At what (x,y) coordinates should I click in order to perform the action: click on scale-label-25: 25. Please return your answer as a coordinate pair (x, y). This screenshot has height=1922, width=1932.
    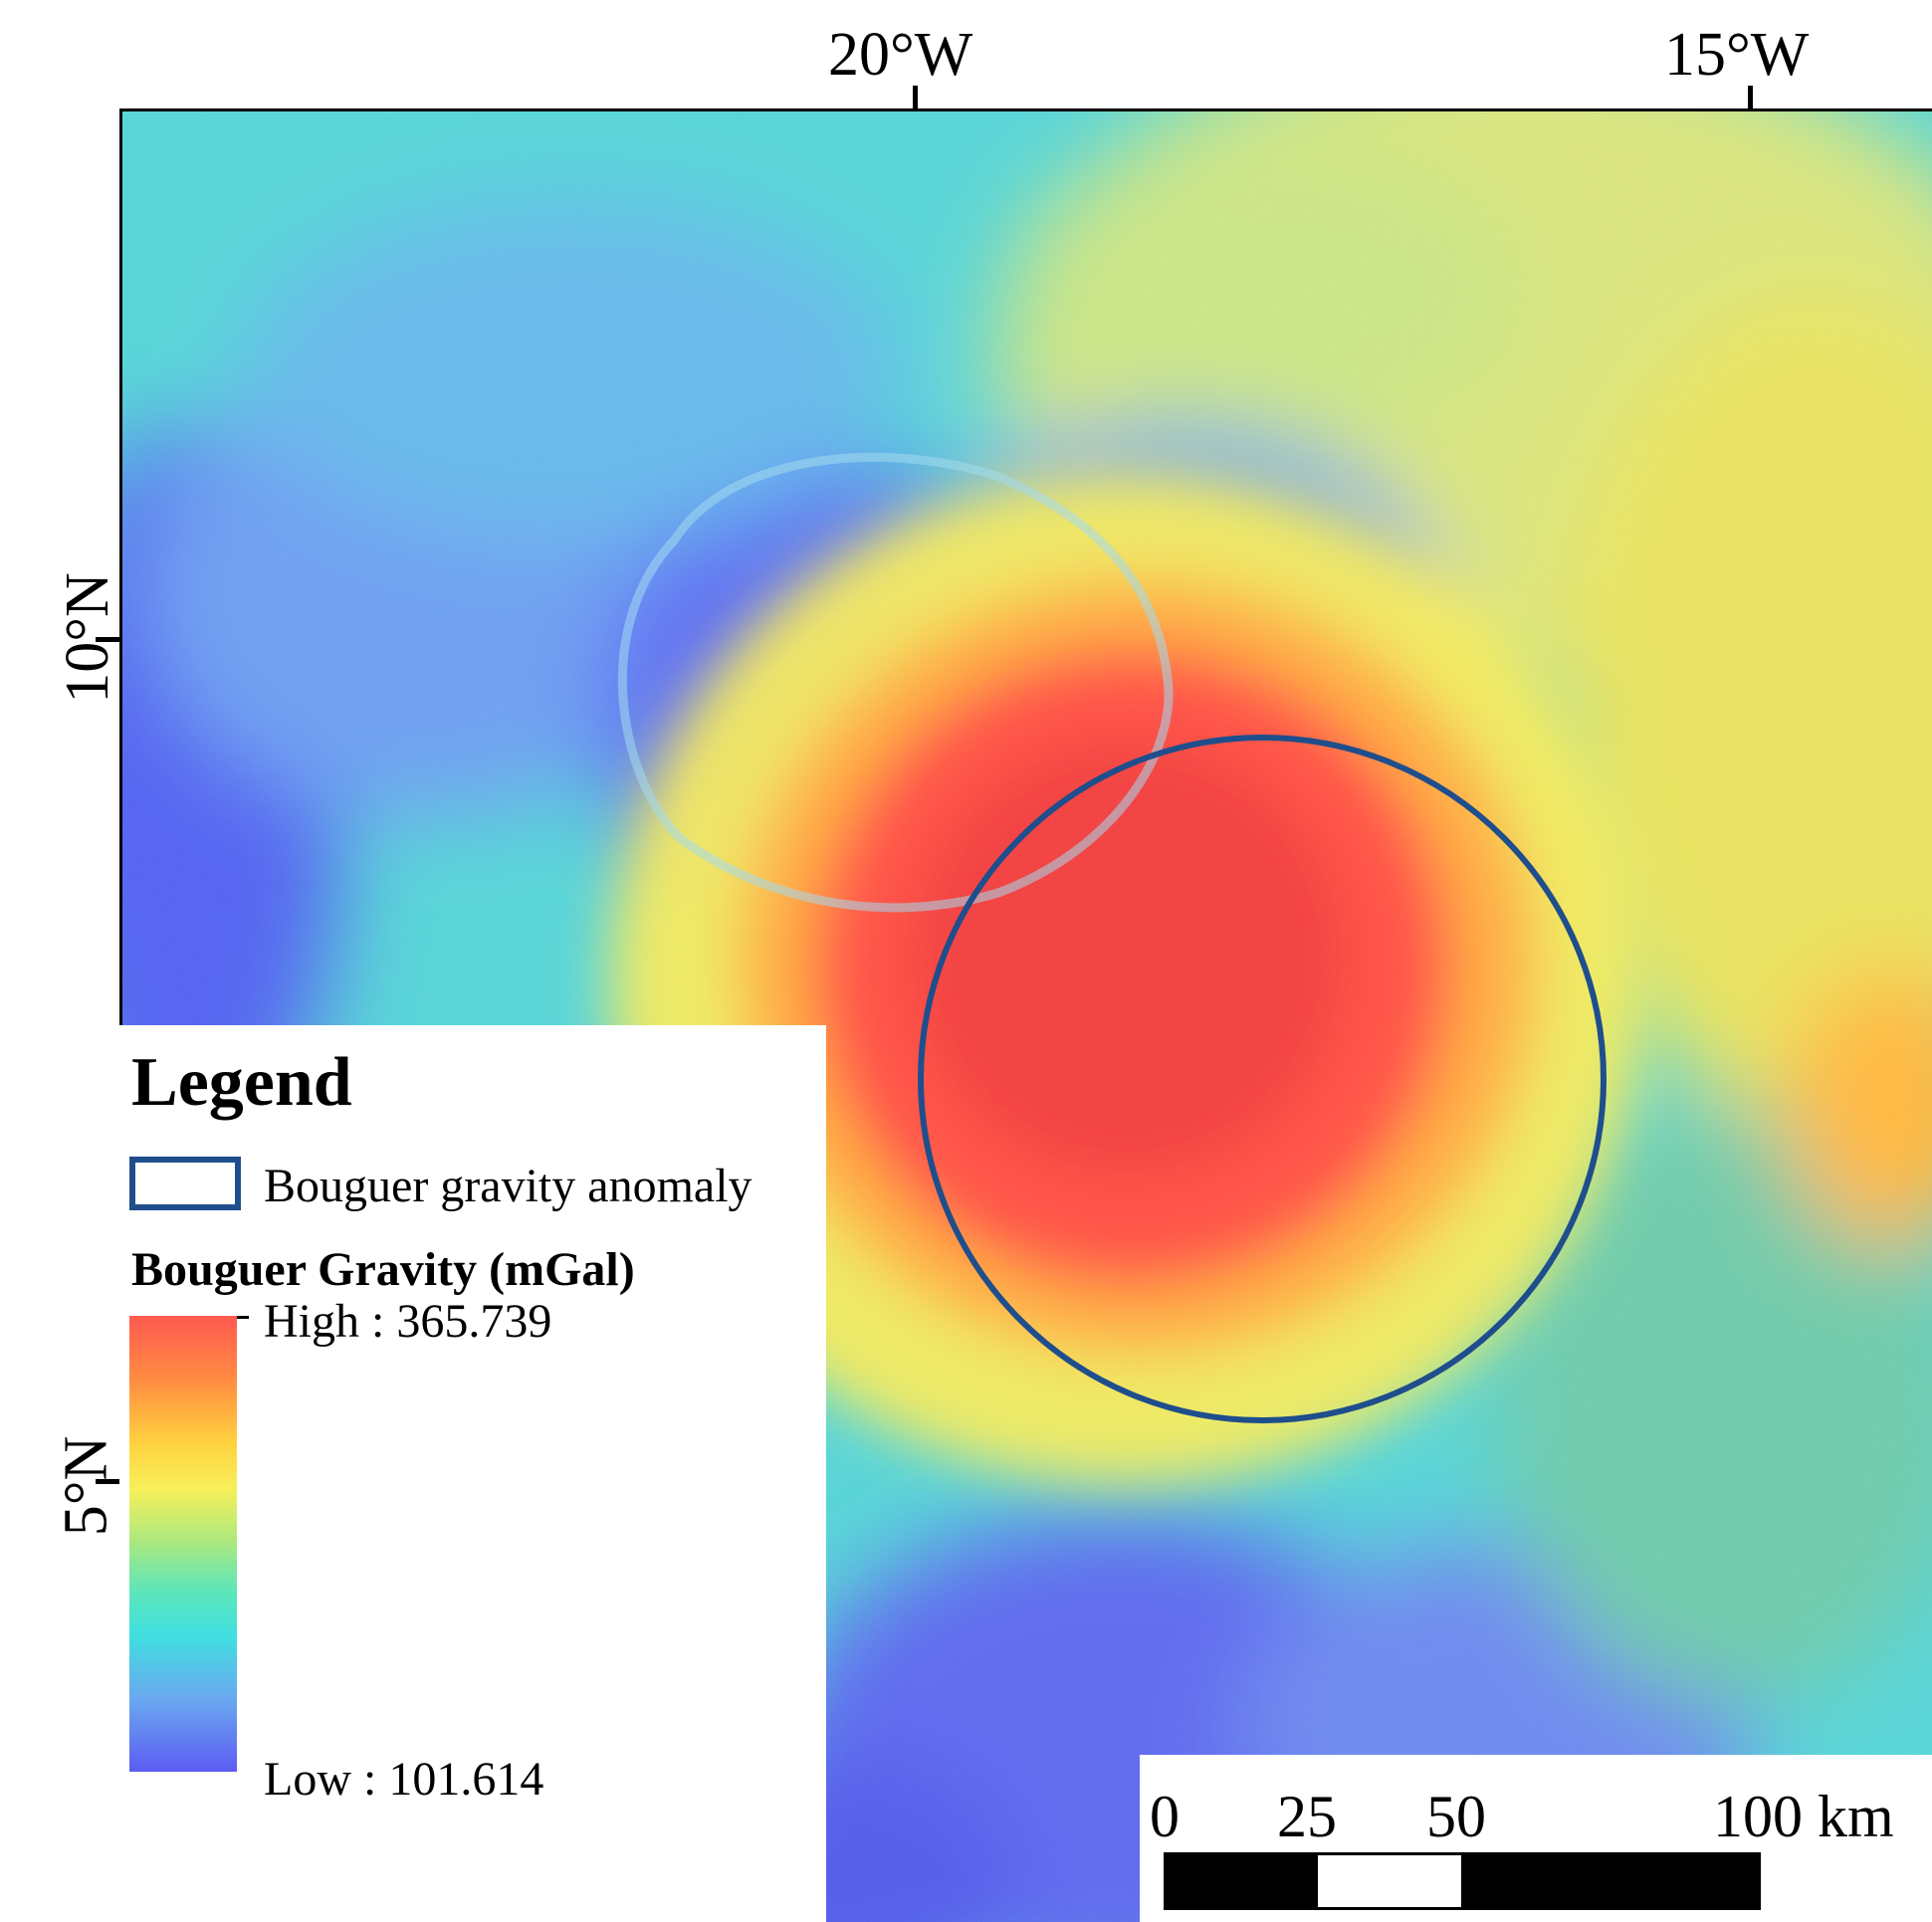
    Looking at the image, I should click on (1307, 1816).